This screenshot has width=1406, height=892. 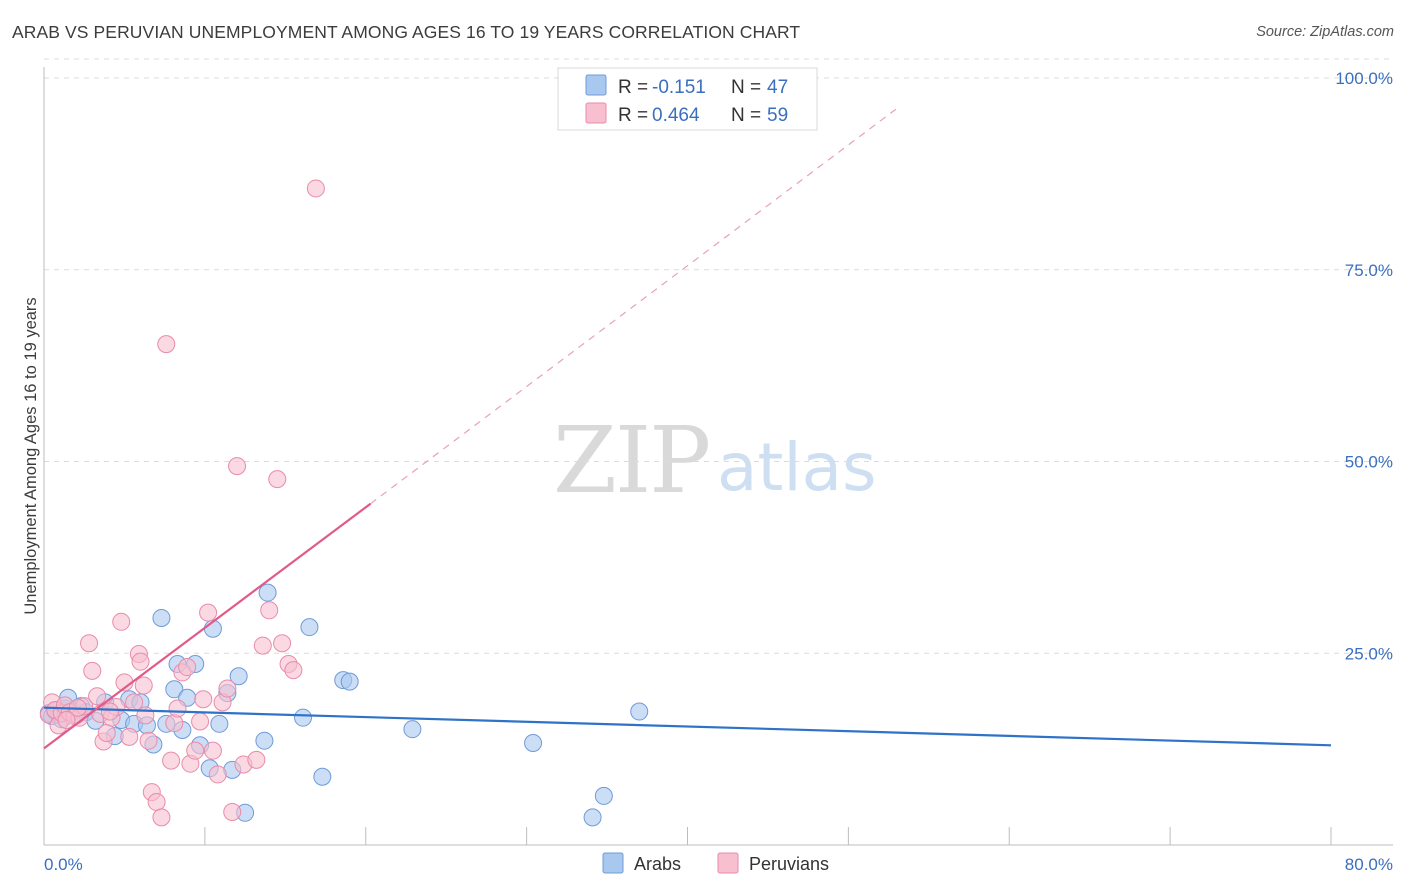 I want to click on legend-r-value-arabs: -0.151, so click(x=679, y=87).